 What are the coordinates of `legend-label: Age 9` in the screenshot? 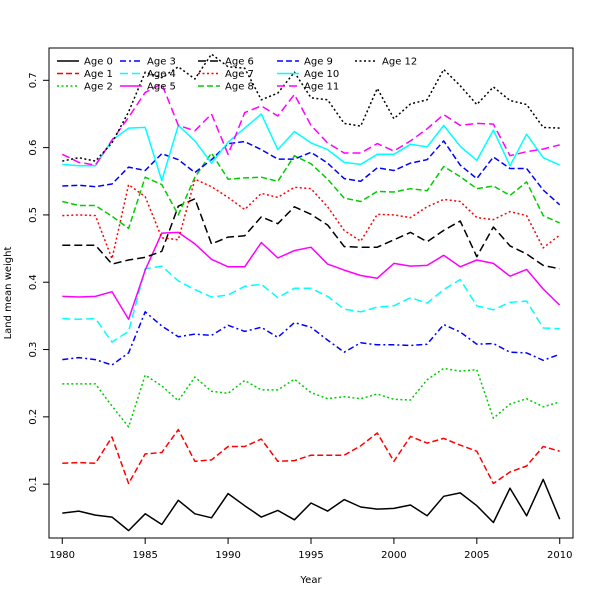 It's located at (318, 62).